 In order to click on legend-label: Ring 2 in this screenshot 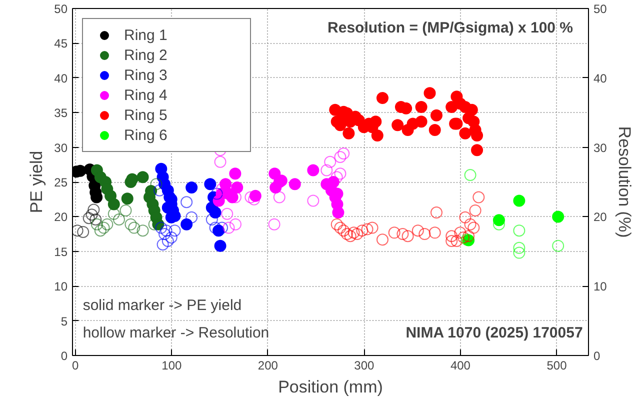, I will do `click(146, 55)`.